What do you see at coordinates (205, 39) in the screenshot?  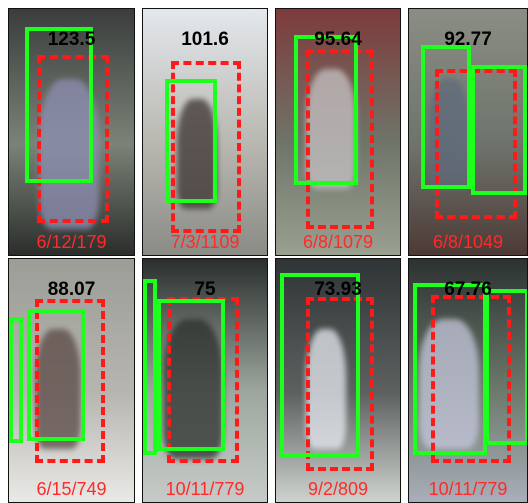 I see `detection-score: 101.6` at bounding box center [205, 39].